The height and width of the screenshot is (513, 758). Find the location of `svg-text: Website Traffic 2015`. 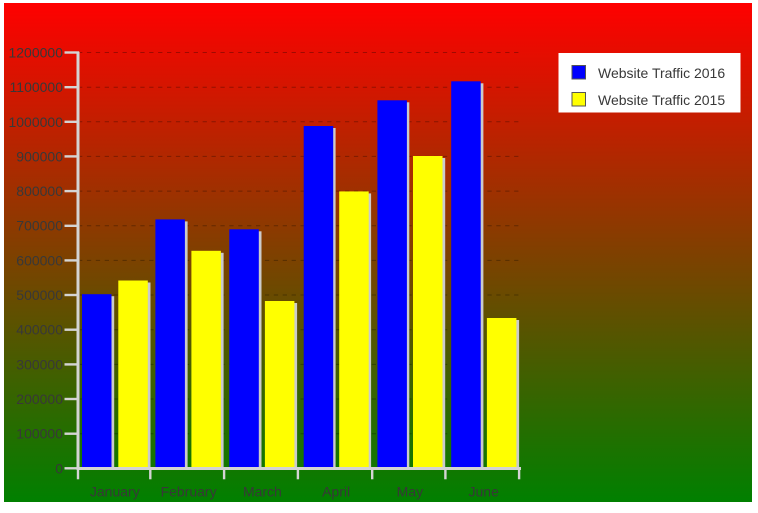

svg-text: Website Traffic 2015 is located at coordinates (661, 100).